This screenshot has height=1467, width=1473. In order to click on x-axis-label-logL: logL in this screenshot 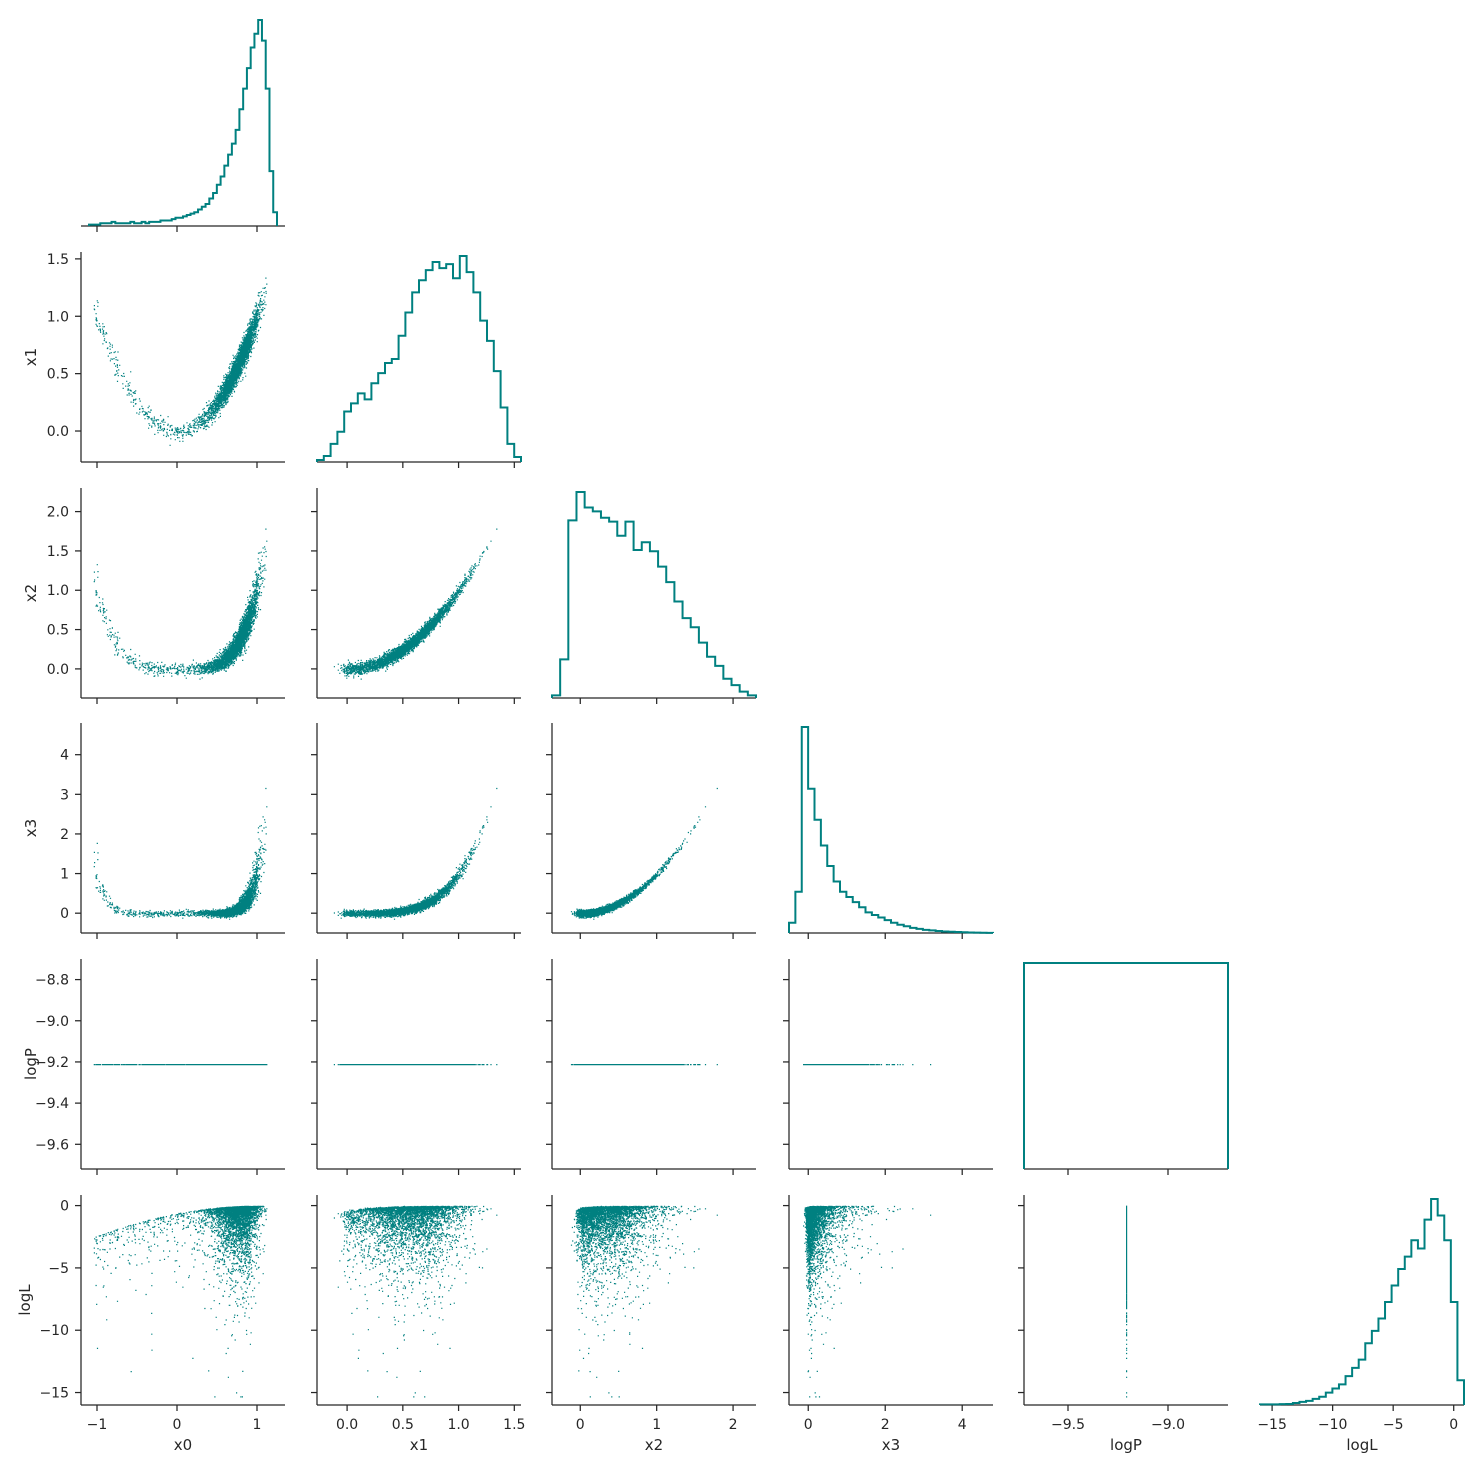, I will do `click(1362, 1445)`.